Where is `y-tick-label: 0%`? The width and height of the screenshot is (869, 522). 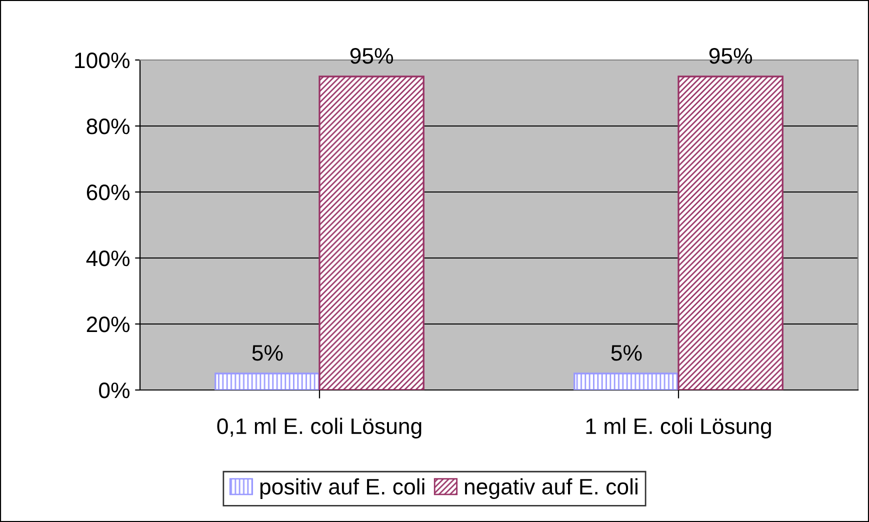 y-tick-label: 0% is located at coordinates (114, 390).